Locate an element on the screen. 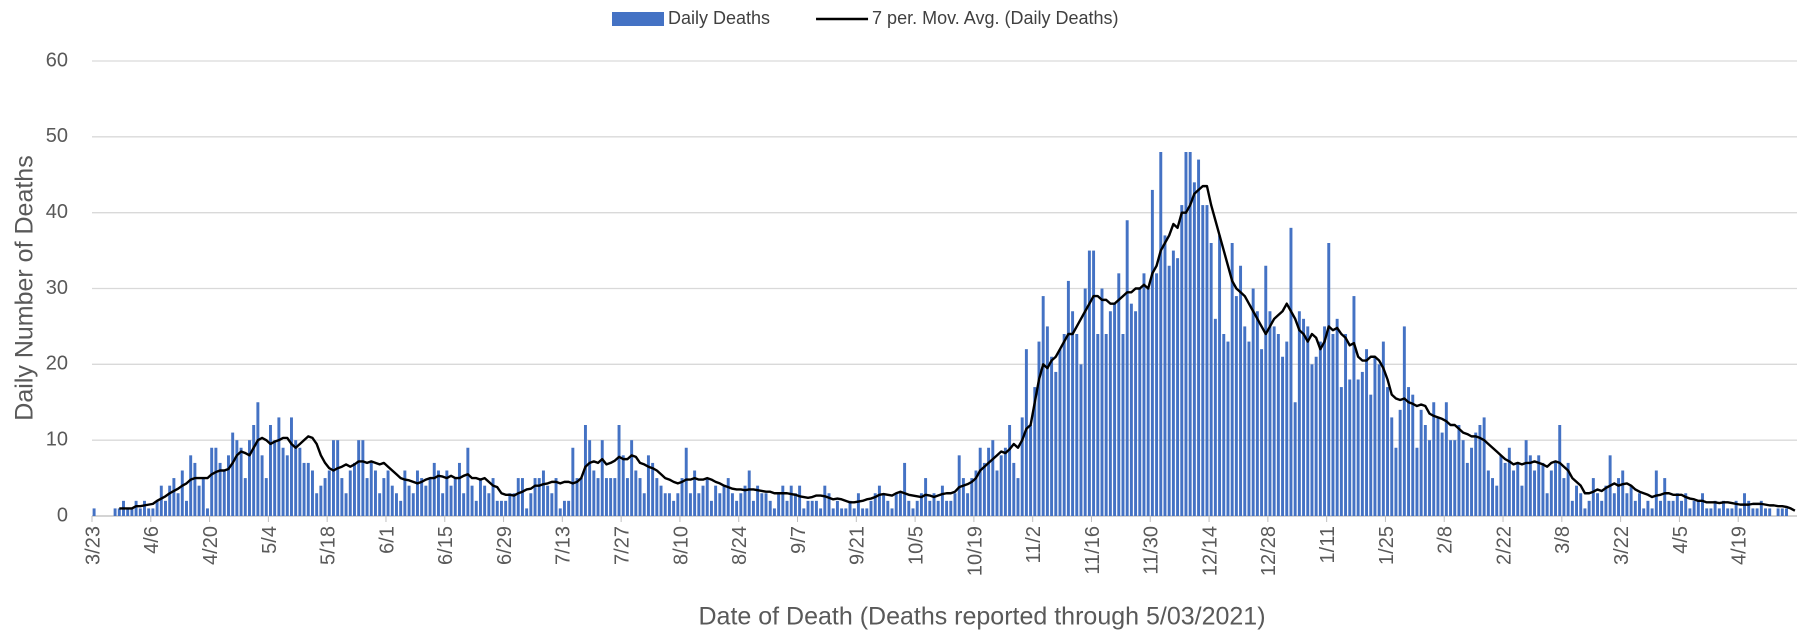  x-tick-label: 5/18 is located at coordinates (329, 545).